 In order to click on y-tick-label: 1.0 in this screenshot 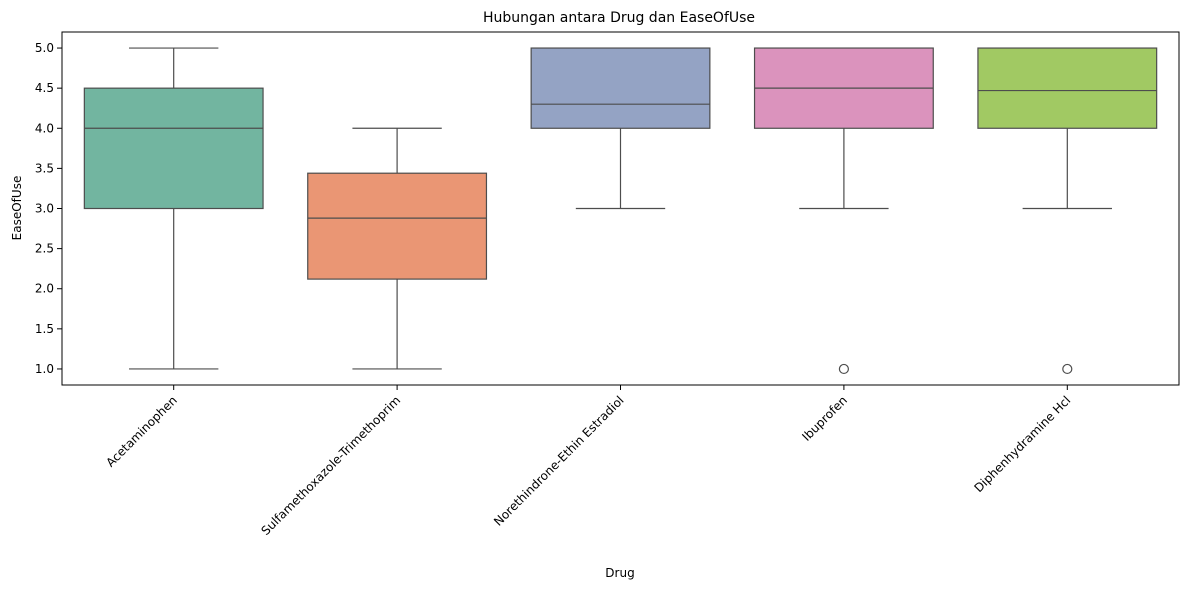, I will do `click(44, 369)`.